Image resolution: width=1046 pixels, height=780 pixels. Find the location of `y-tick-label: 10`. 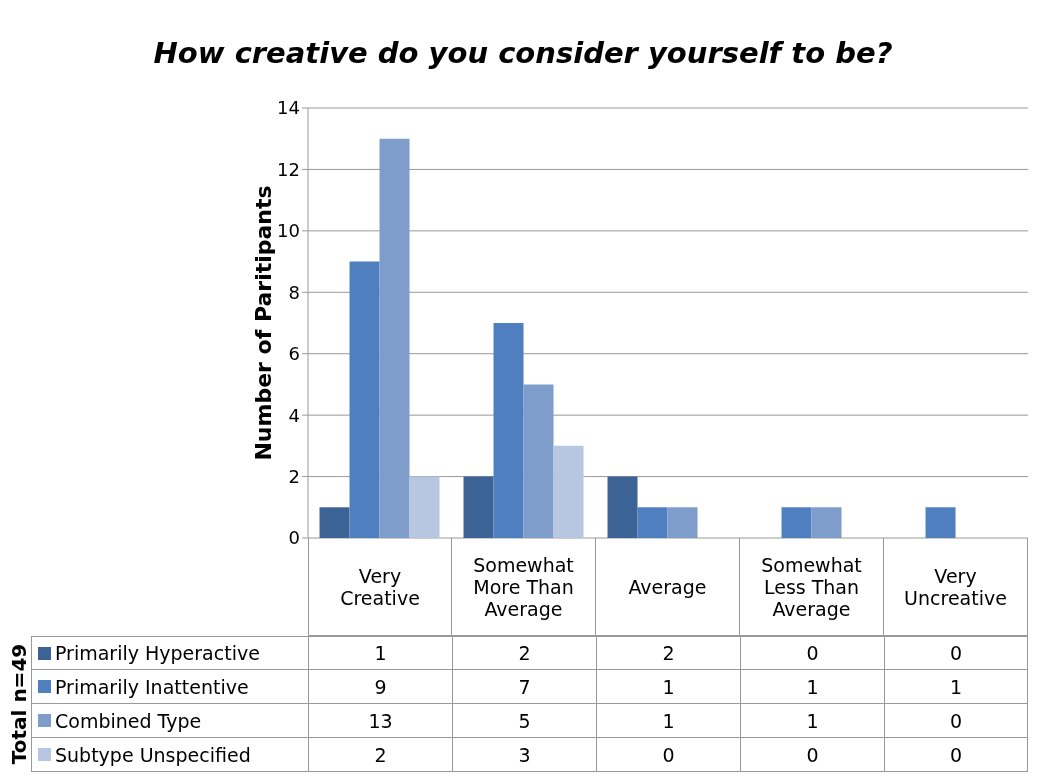

y-tick-label: 10 is located at coordinates (288, 231).